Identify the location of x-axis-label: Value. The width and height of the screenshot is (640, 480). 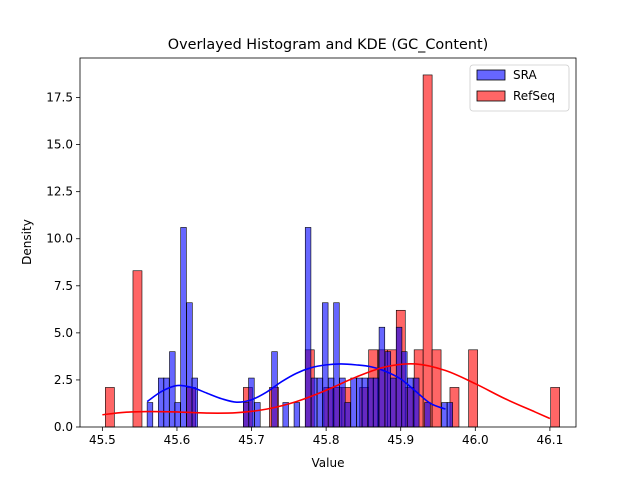
(328, 463).